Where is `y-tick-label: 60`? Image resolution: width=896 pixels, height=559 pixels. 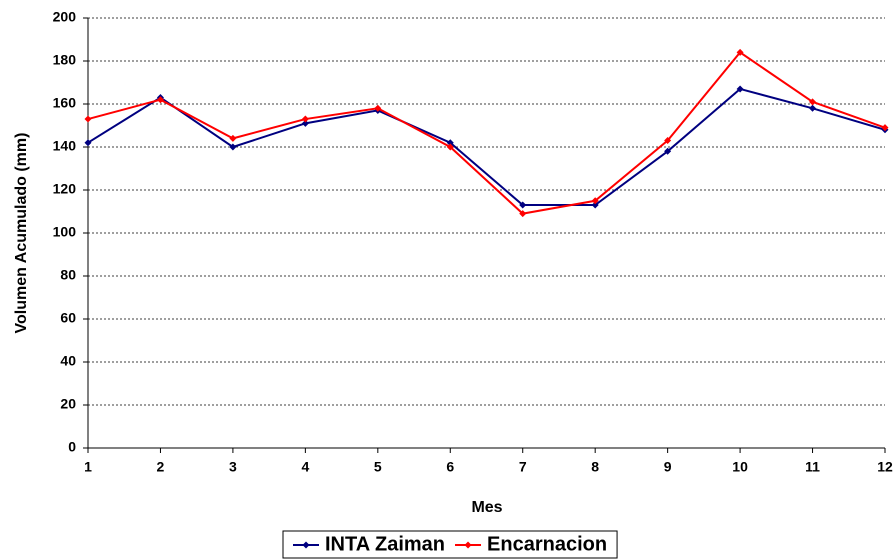
y-tick-label: 60 is located at coordinates (68, 318).